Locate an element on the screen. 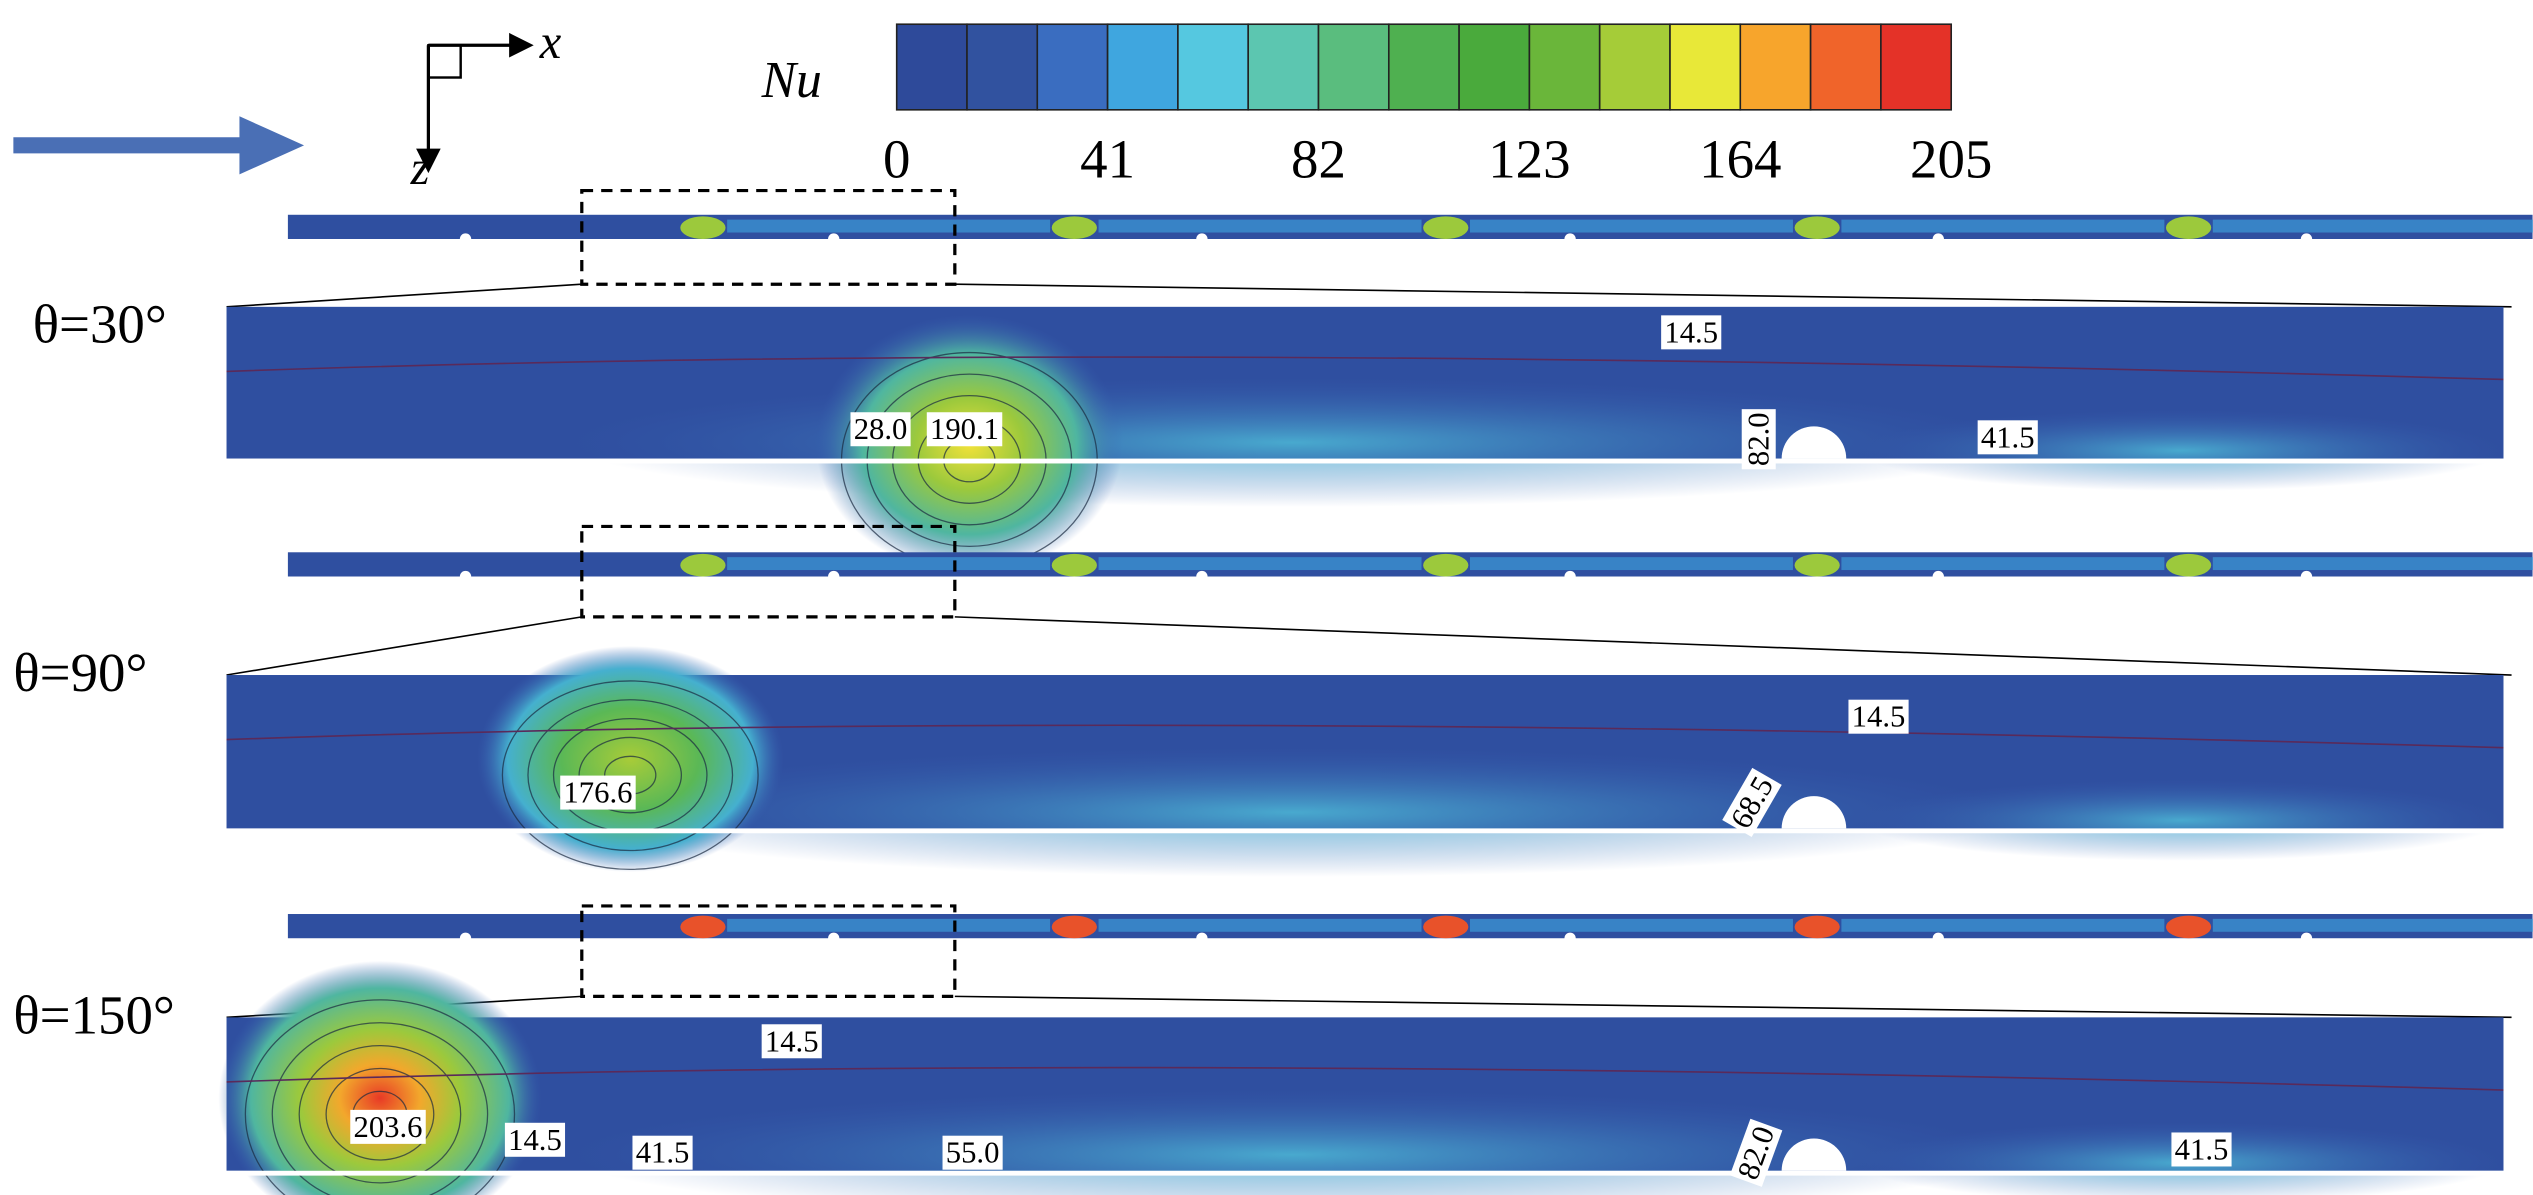 The height and width of the screenshot is (1195, 2533). panel-label: θ=30° is located at coordinates (100, 323).